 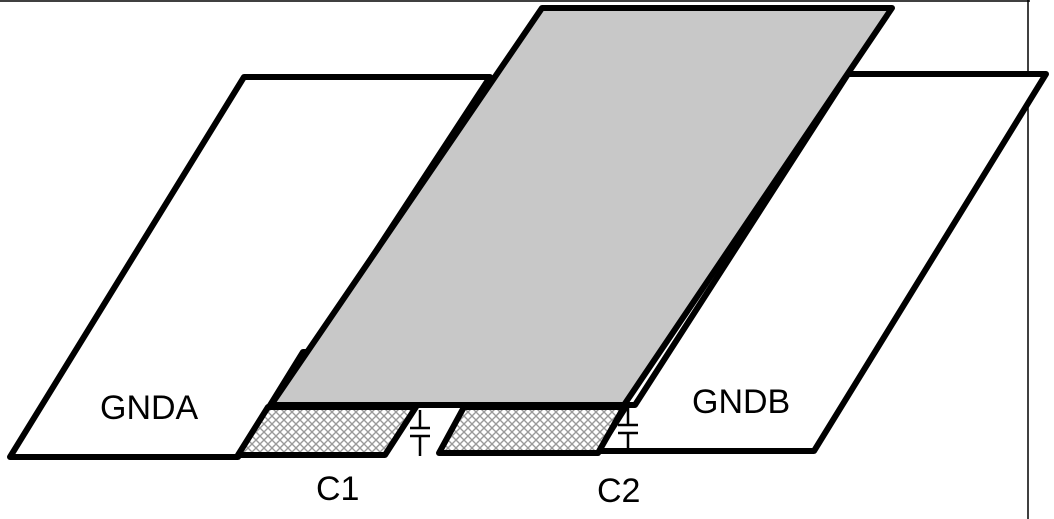 I want to click on label-gnda: GNDA, so click(x=149, y=408).